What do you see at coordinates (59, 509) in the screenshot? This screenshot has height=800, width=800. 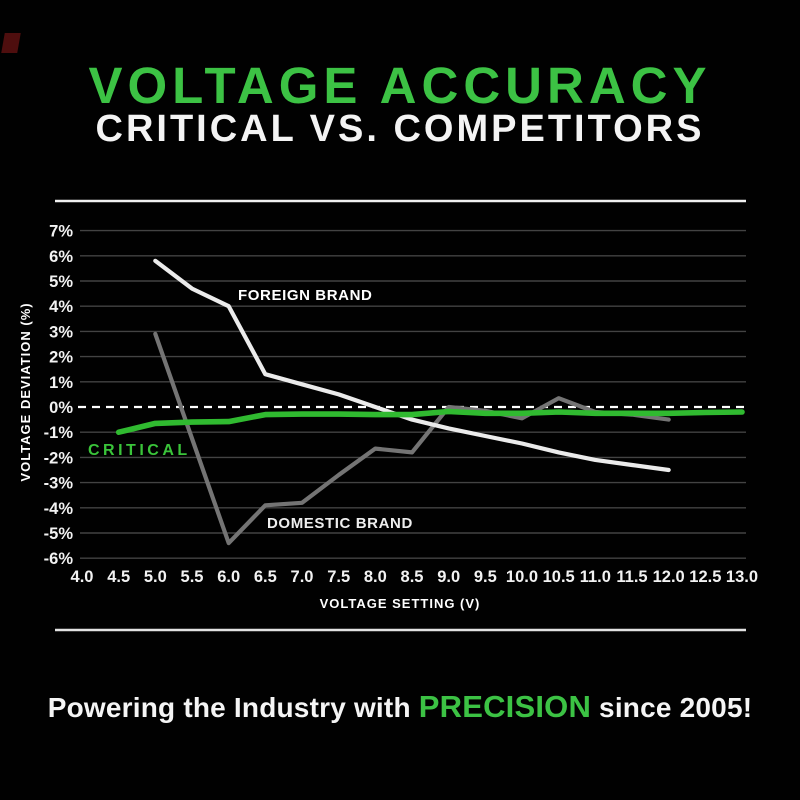 I see `y-tick-label: -4%` at bounding box center [59, 509].